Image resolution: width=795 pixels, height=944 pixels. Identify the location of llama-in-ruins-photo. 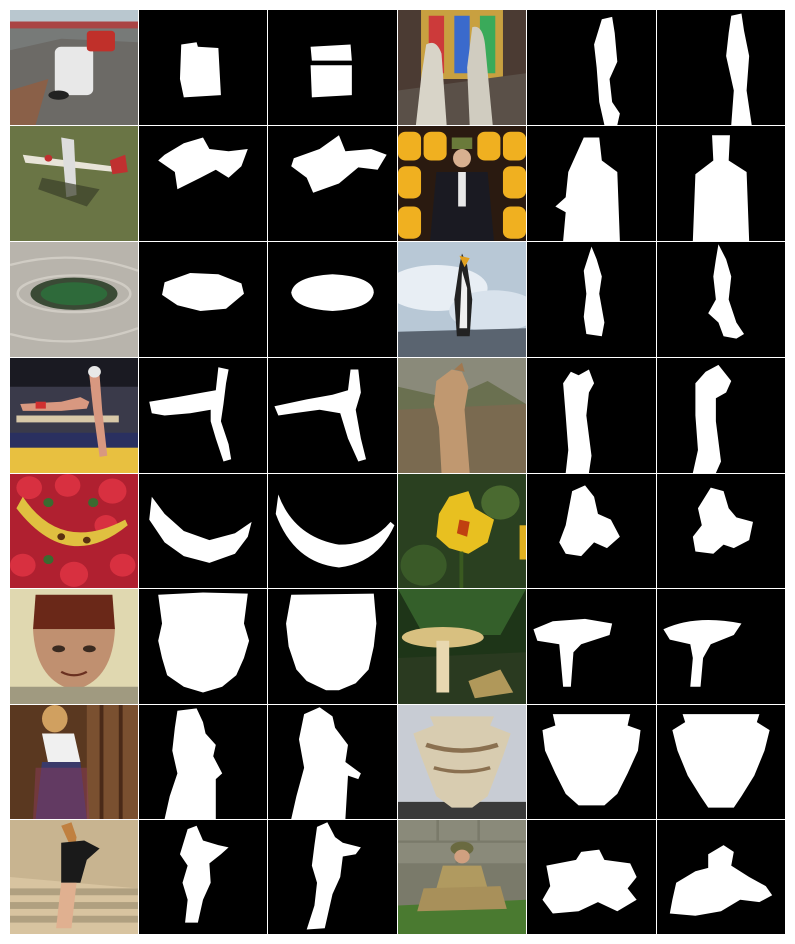
(462, 415).